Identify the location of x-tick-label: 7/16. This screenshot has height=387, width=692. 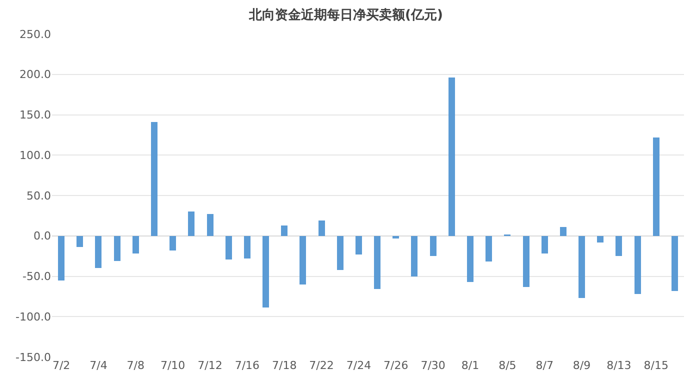
(247, 365).